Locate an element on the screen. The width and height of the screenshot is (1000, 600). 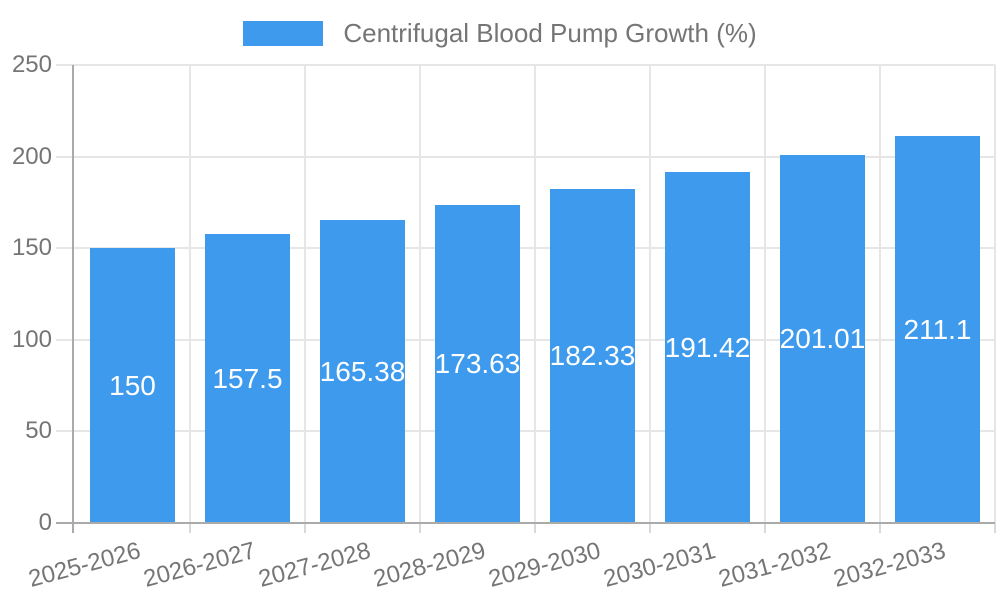
chart-legend: Centrifugal Blood Pump Growth (%) is located at coordinates (500, 33).